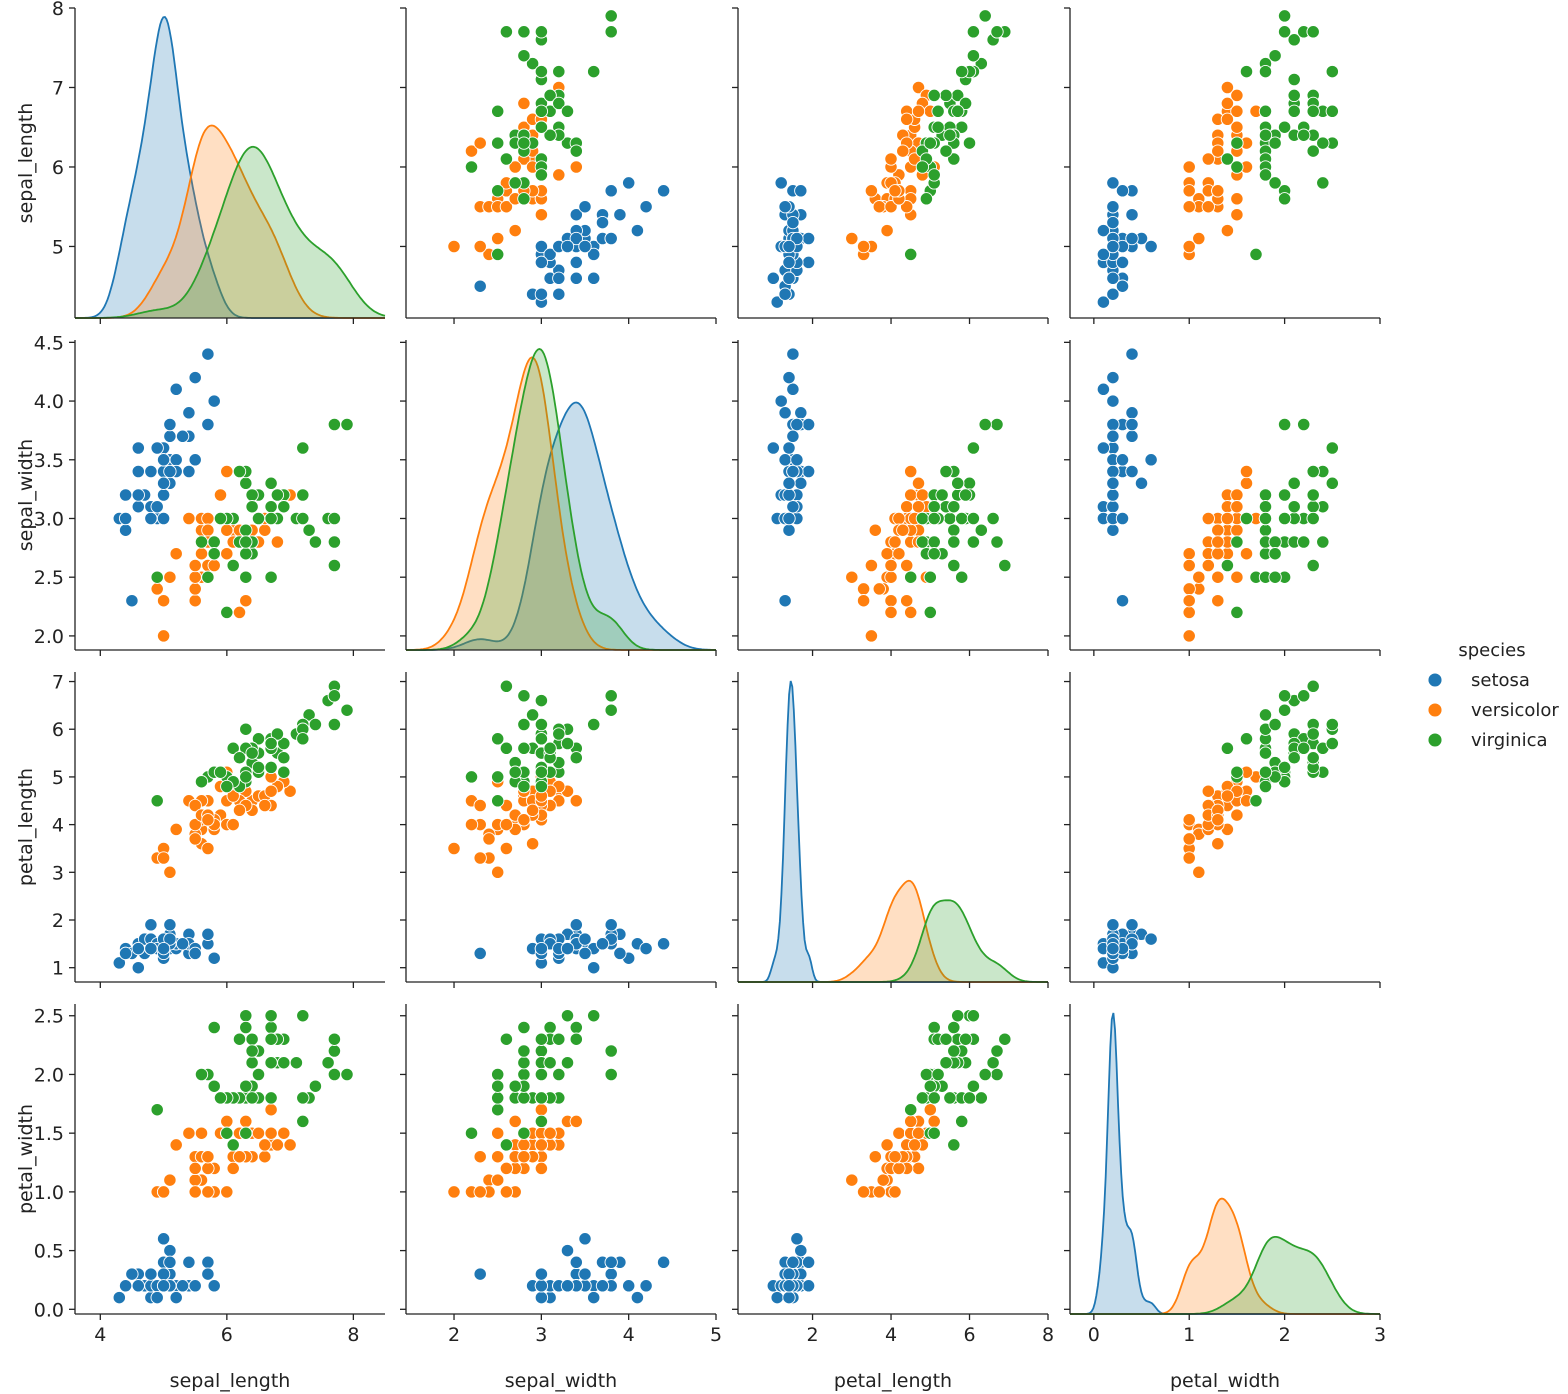 The width and height of the screenshot is (1568, 1394). I want to click on x-tick-label: 0, so click(1094, 1335).